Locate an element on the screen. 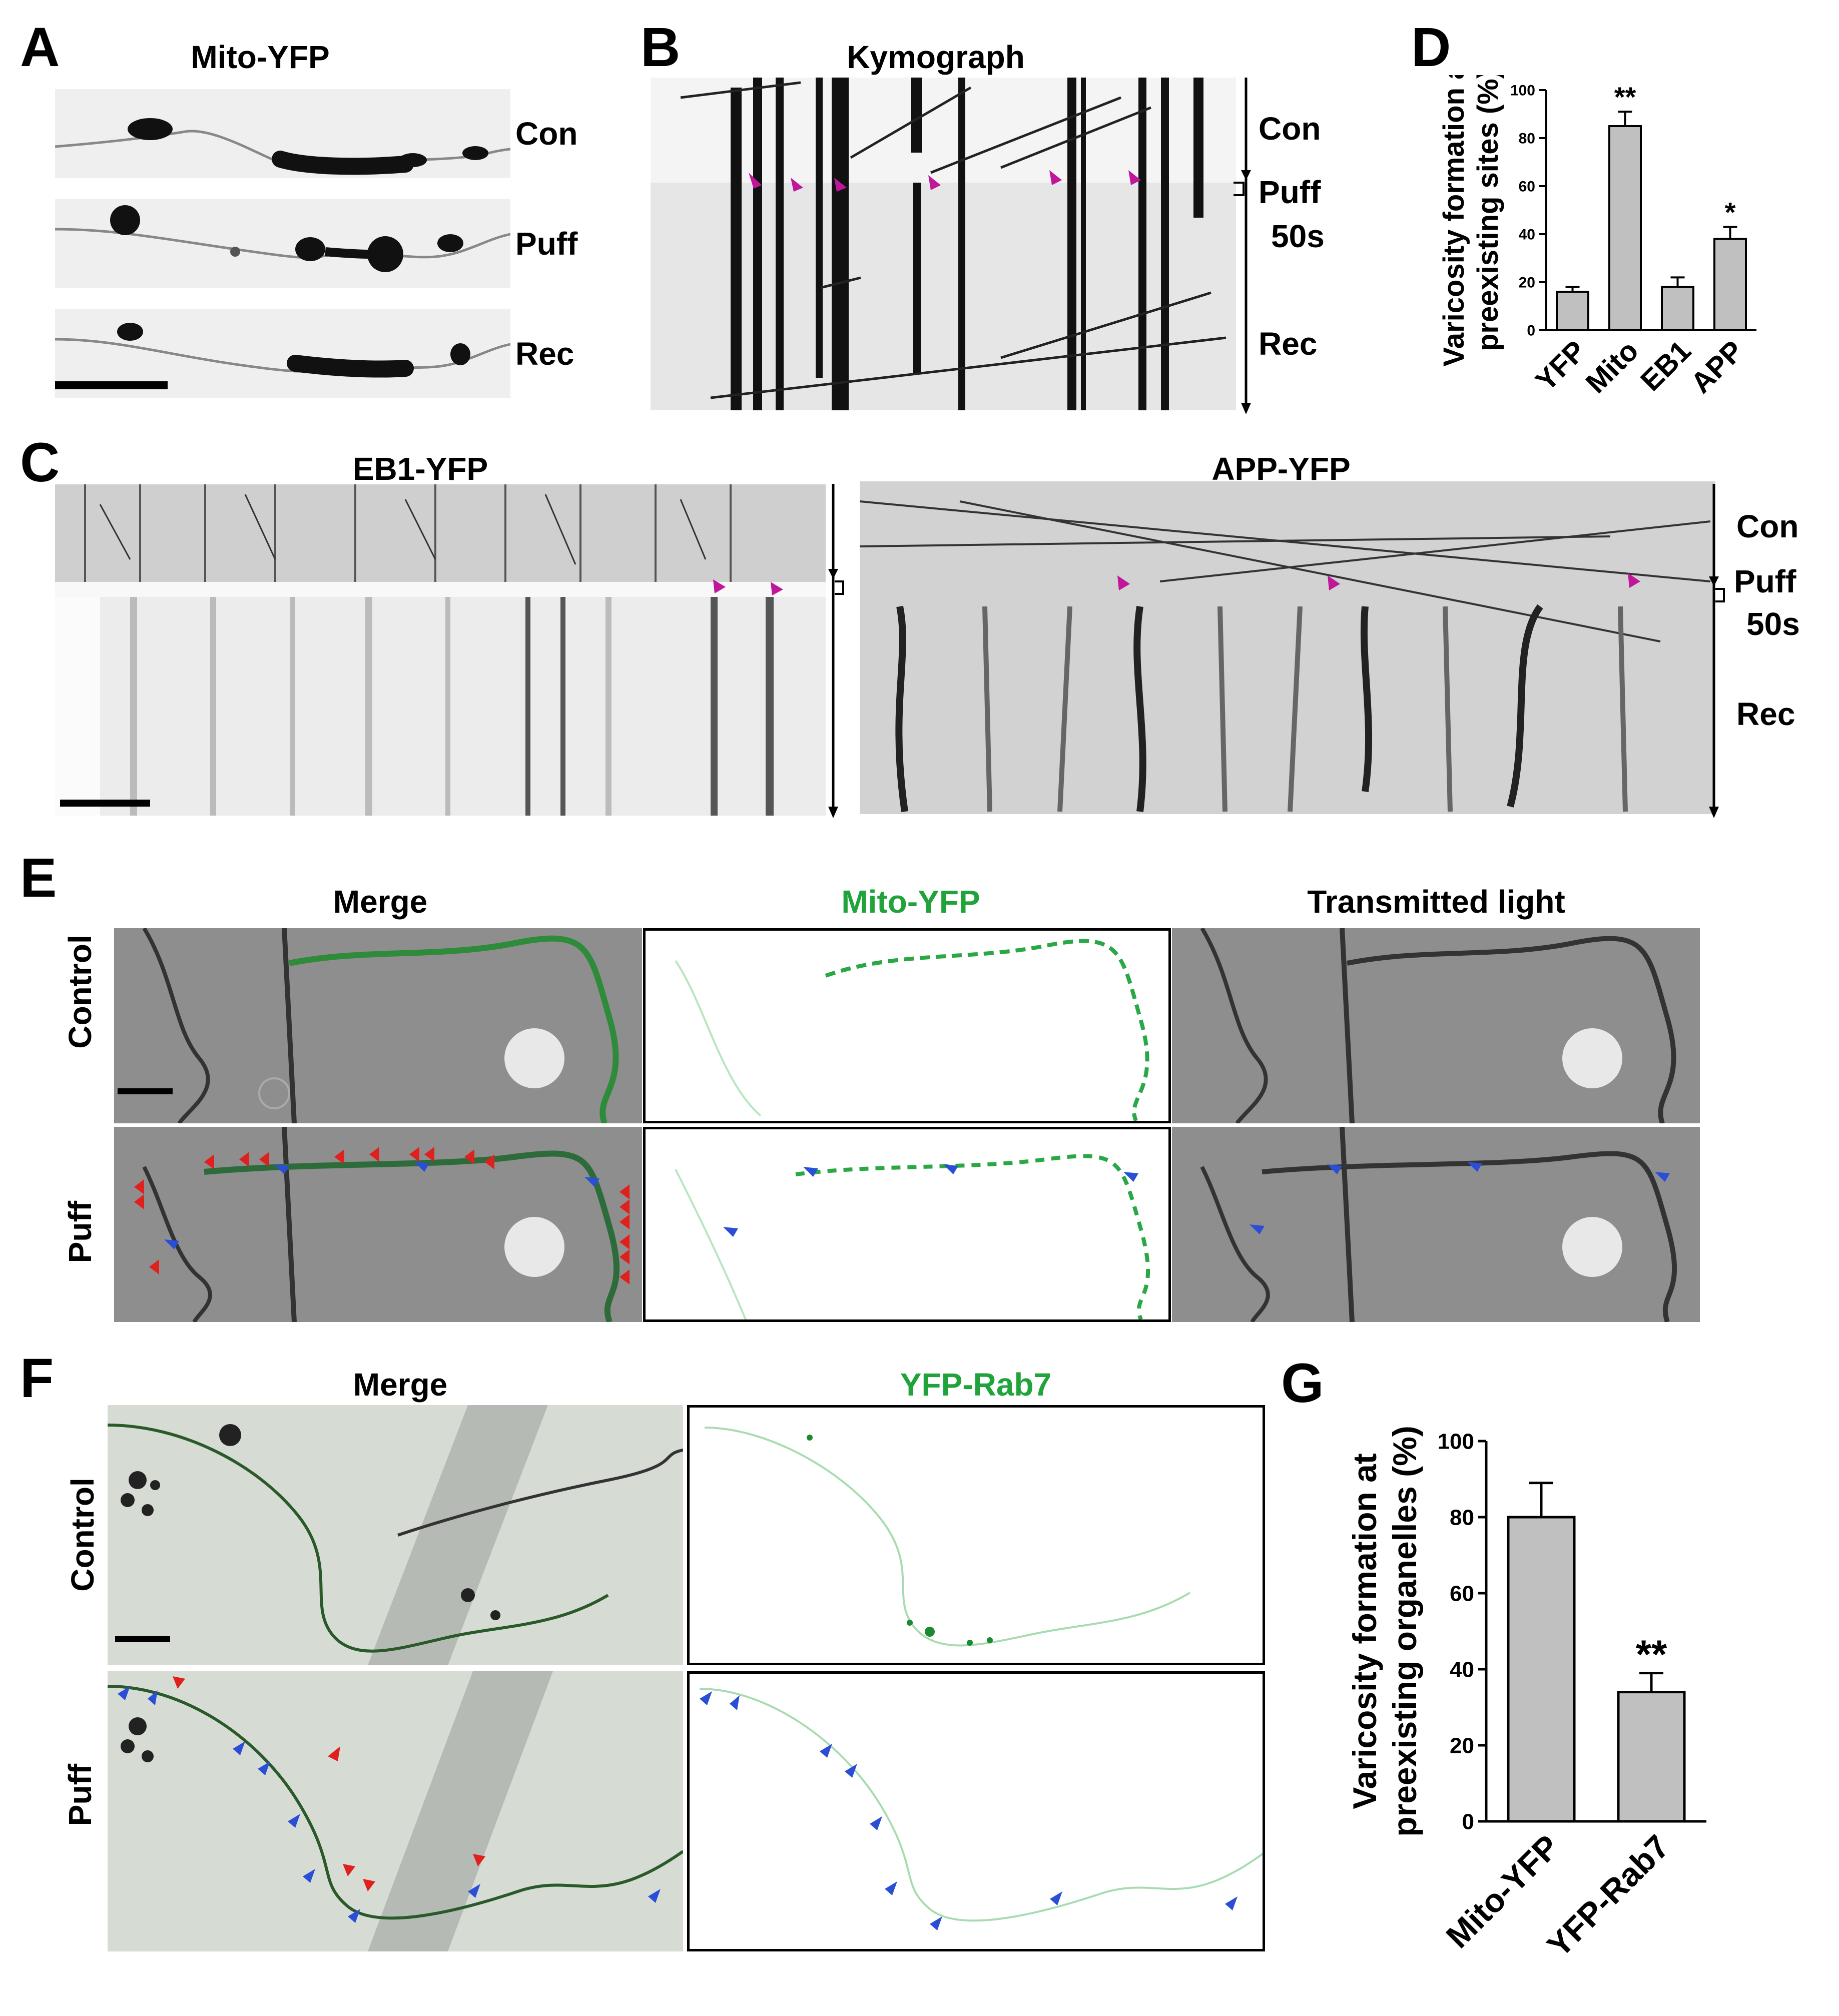 The width and height of the screenshot is (1839, 2016). panel-e-control-mito is located at coordinates (907, 1025).